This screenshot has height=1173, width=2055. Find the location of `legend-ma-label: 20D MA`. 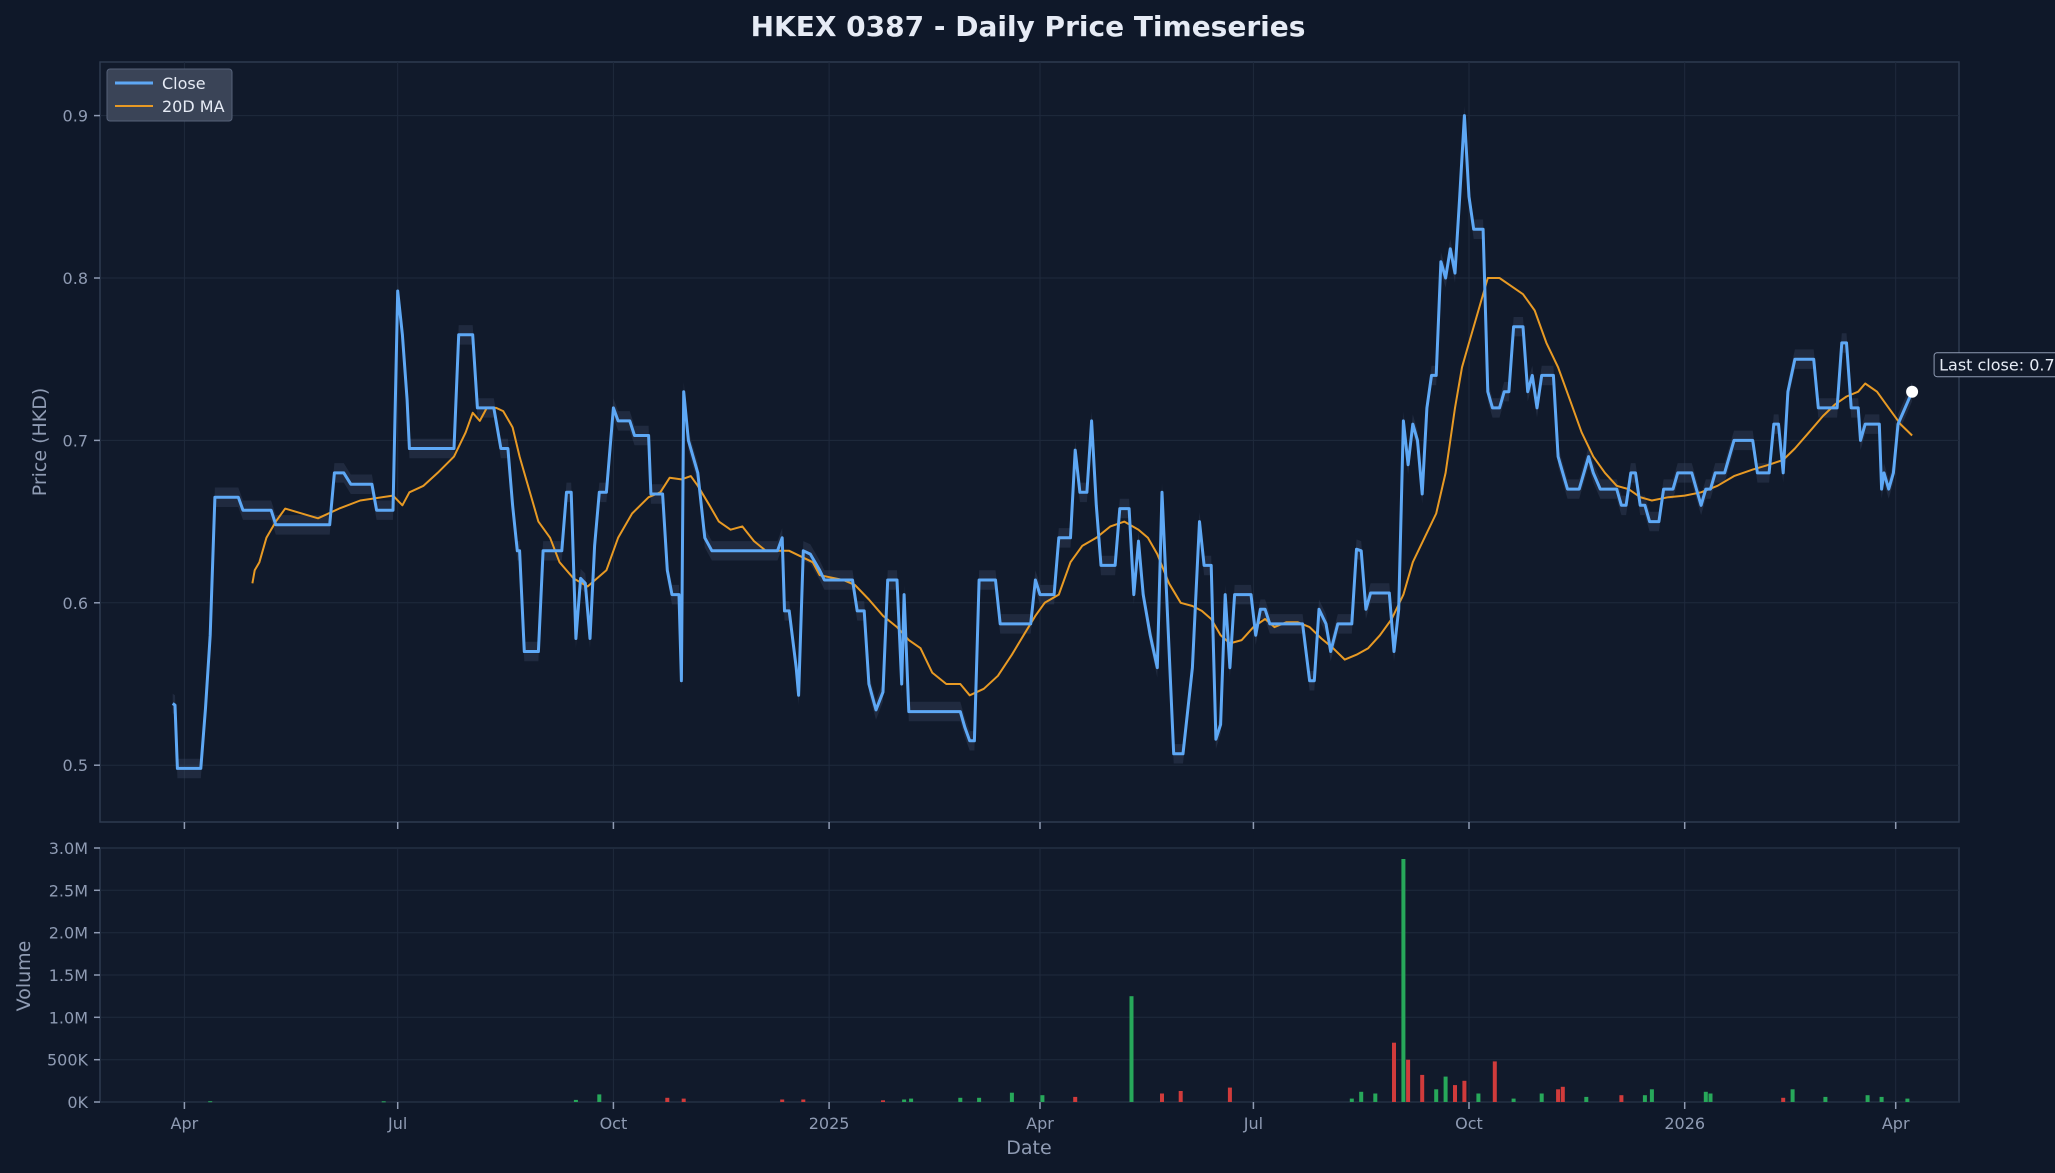

legend-ma-label: 20D MA is located at coordinates (193, 106).